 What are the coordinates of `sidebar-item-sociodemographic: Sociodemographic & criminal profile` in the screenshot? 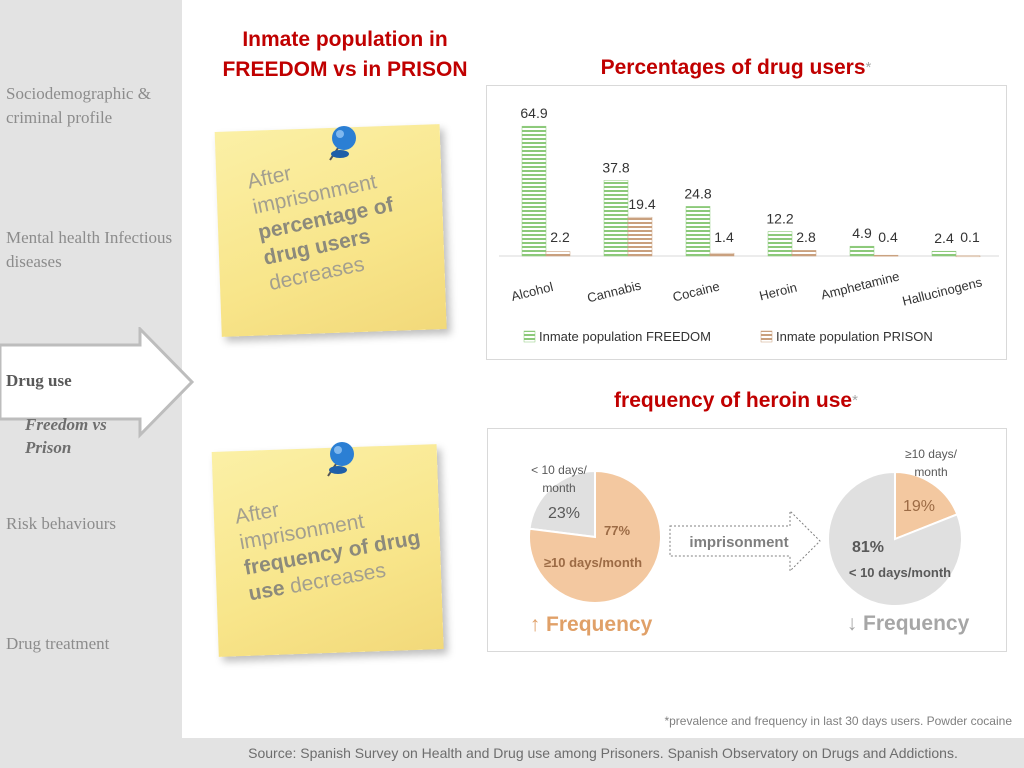 It's located at (78, 105).